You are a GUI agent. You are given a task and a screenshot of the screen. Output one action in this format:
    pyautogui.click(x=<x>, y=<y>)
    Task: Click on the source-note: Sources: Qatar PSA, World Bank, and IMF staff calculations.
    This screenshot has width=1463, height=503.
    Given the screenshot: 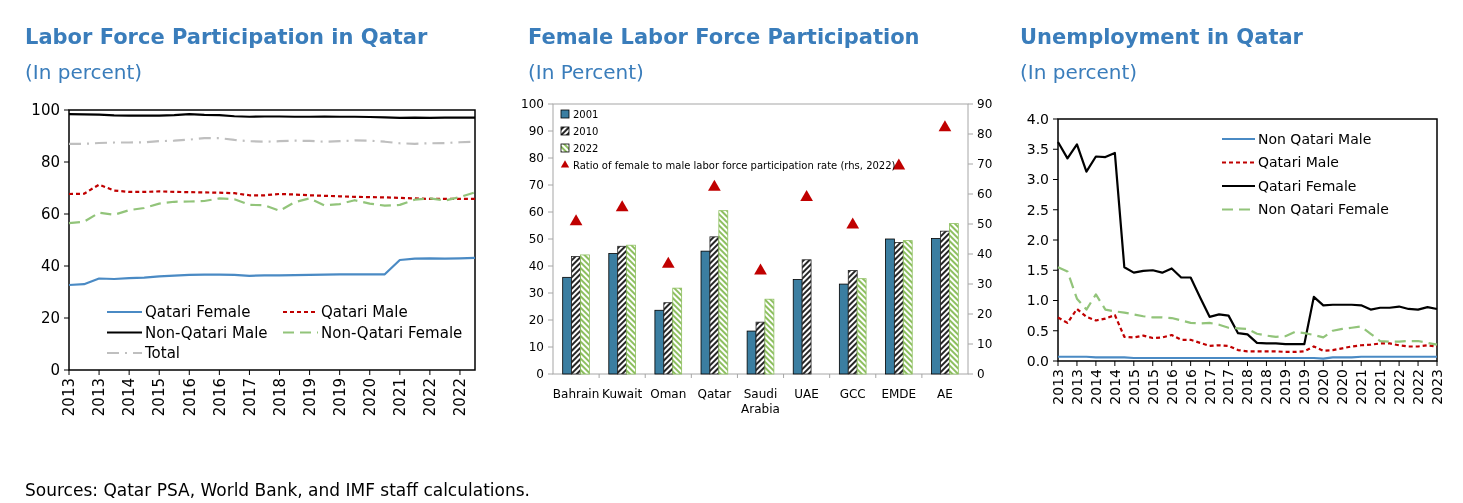 What is the action you would take?
    pyautogui.click(x=277, y=490)
    